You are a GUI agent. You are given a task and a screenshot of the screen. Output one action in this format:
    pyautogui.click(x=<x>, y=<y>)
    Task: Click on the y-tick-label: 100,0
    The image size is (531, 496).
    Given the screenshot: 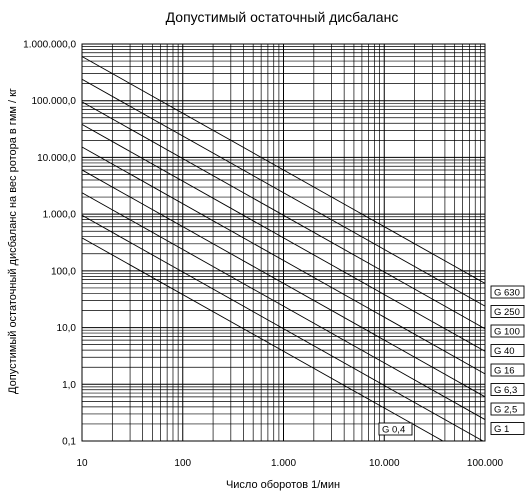 What is the action you would take?
    pyautogui.click(x=63, y=271)
    